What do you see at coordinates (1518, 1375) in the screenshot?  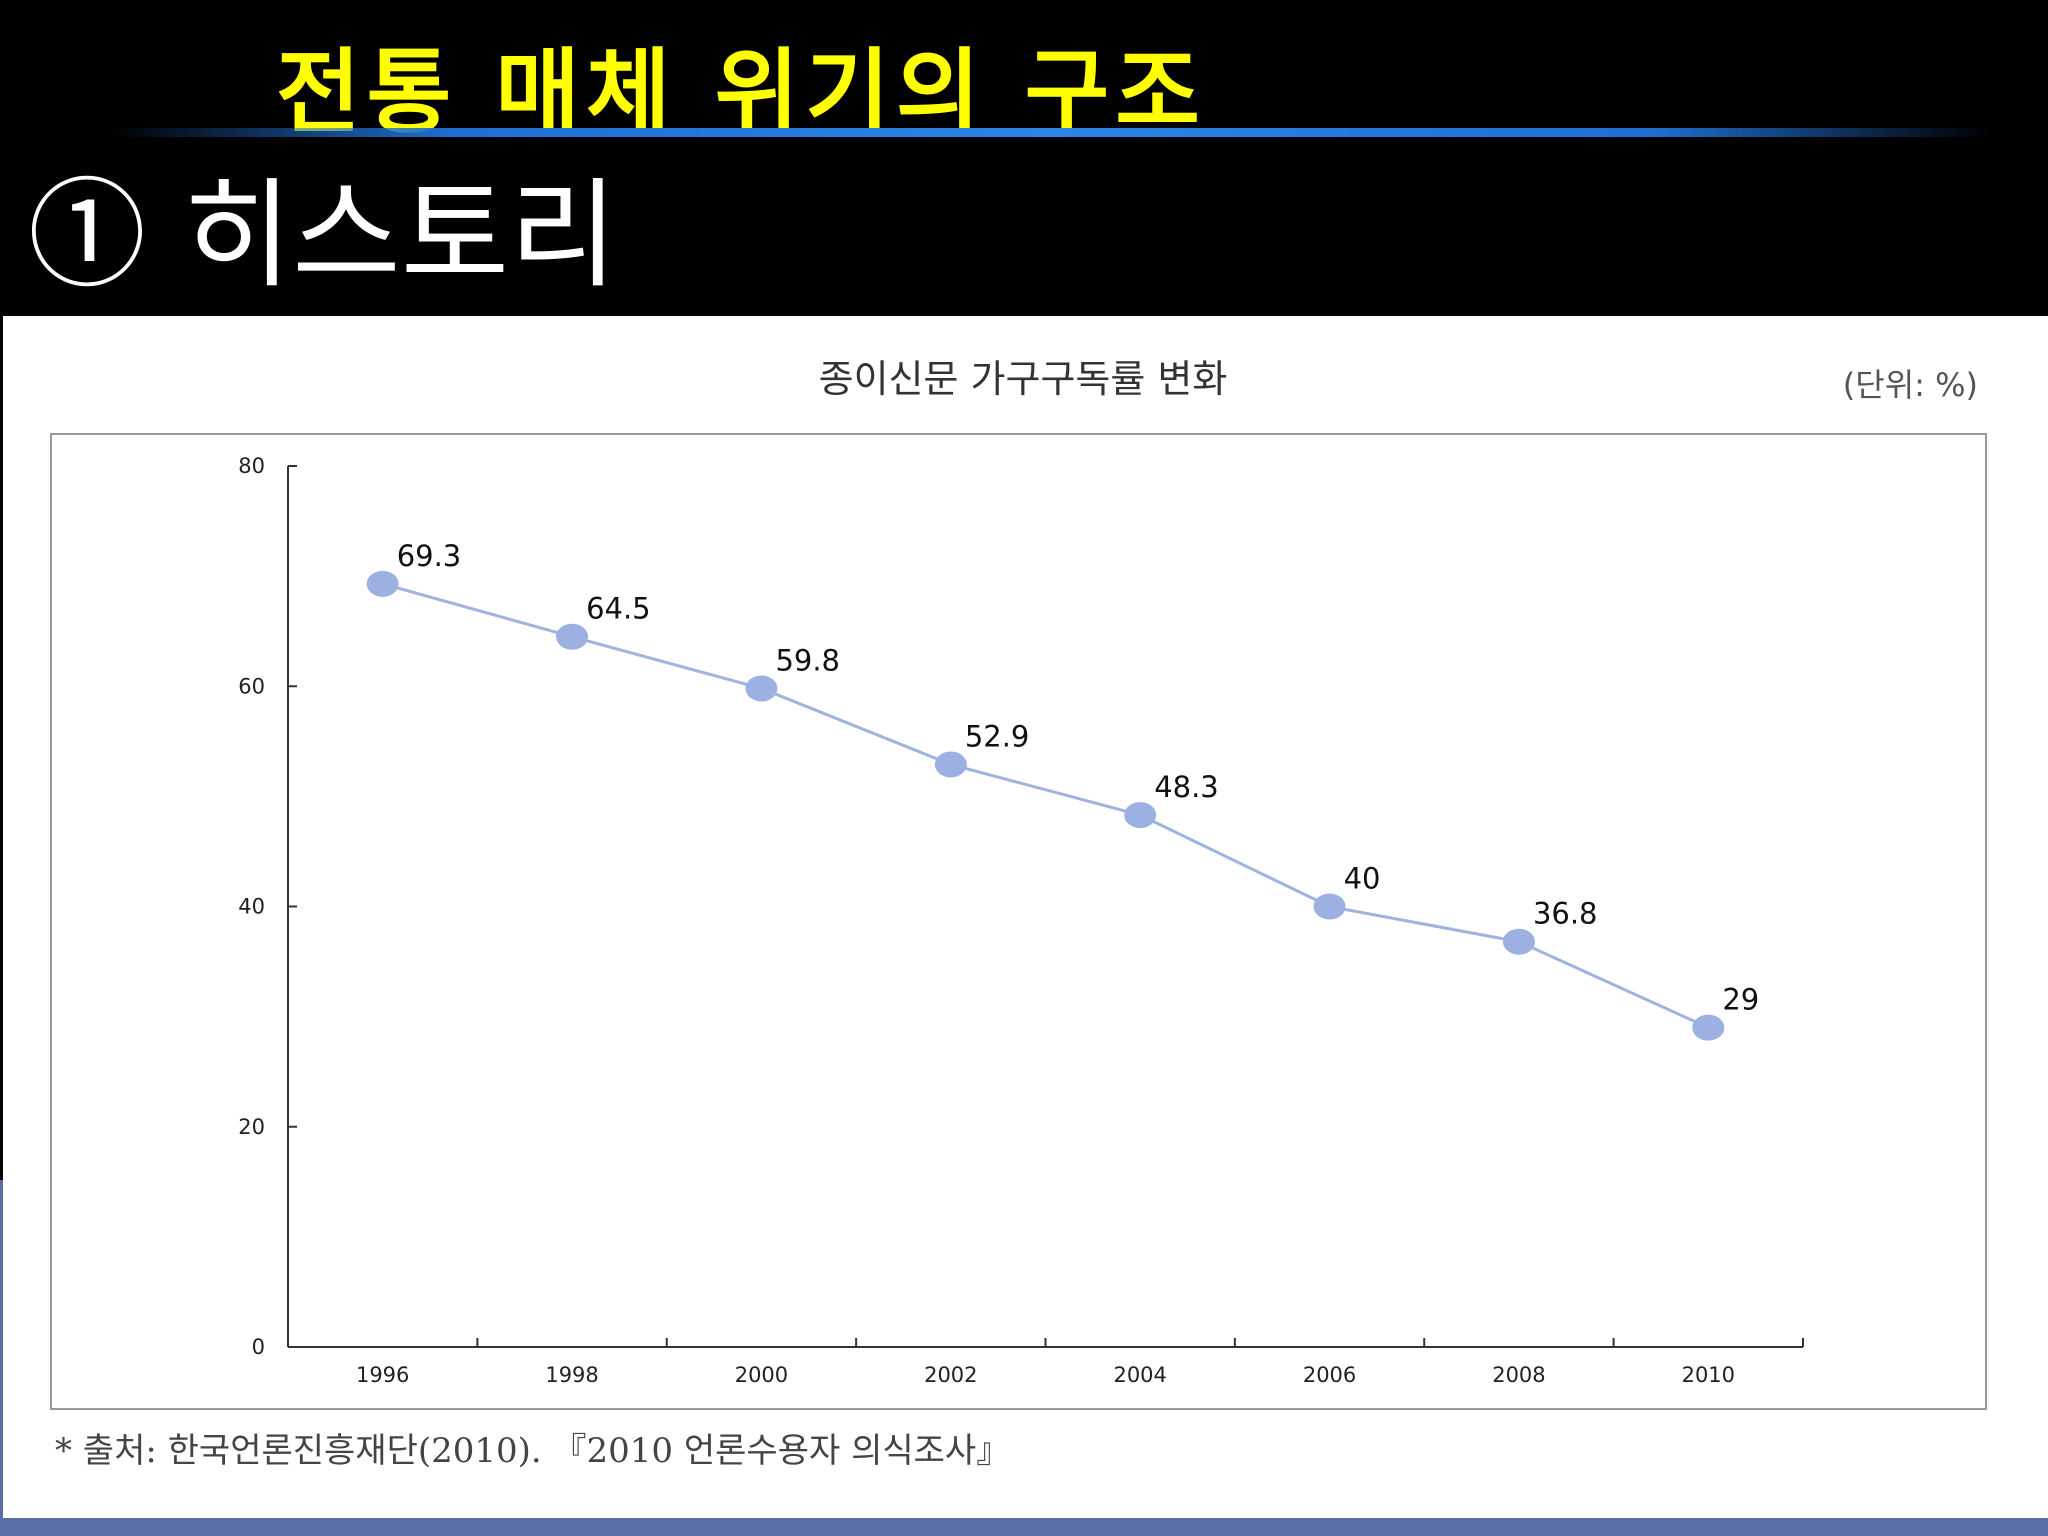 I see `x-tick-label: 2008` at bounding box center [1518, 1375].